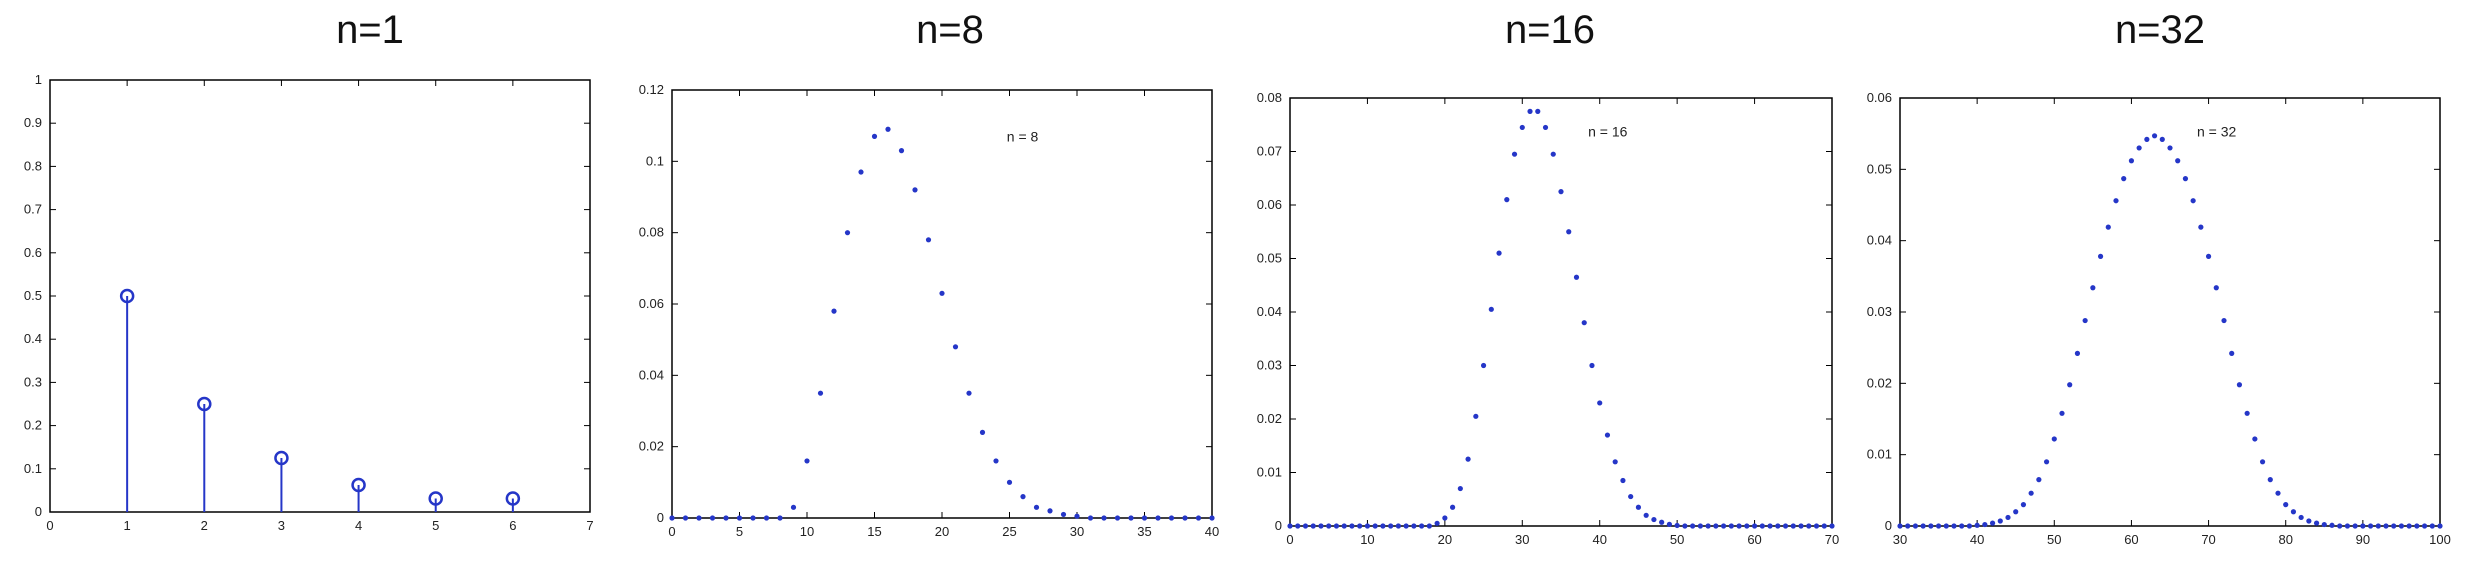 The width and height of the screenshot is (2466, 566). What do you see at coordinates (1269, 258) in the screenshot?
I see `panel-3-y-tick-label: 0.05` at bounding box center [1269, 258].